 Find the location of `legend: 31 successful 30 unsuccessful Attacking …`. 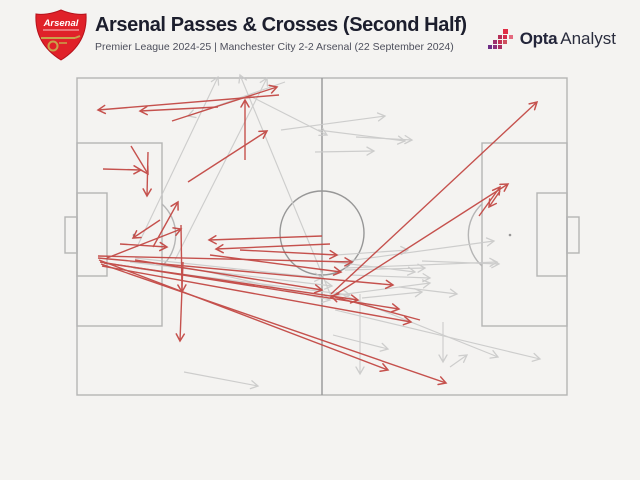

legend: 31 successful 30 unsuccessful Attacking … is located at coordinates (320, 430).